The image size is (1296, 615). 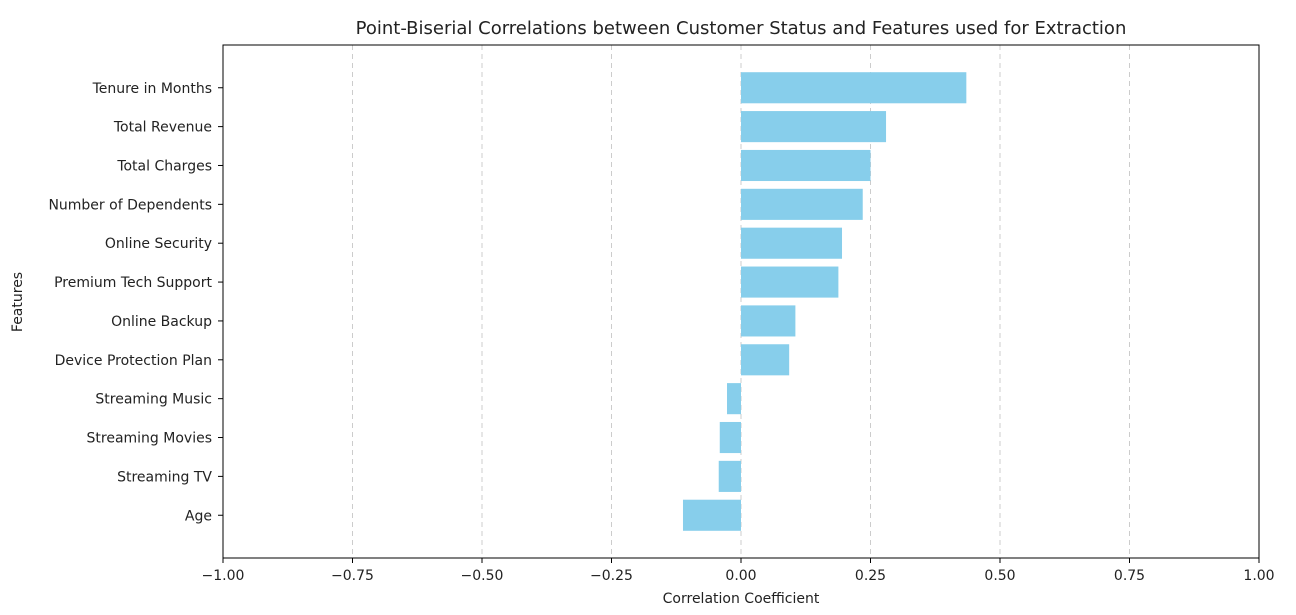 What do you see at coordinates (164, 477) in the screenshot?
I see `y-tick-label: Streaming TV` at bounding box center [164, 477].